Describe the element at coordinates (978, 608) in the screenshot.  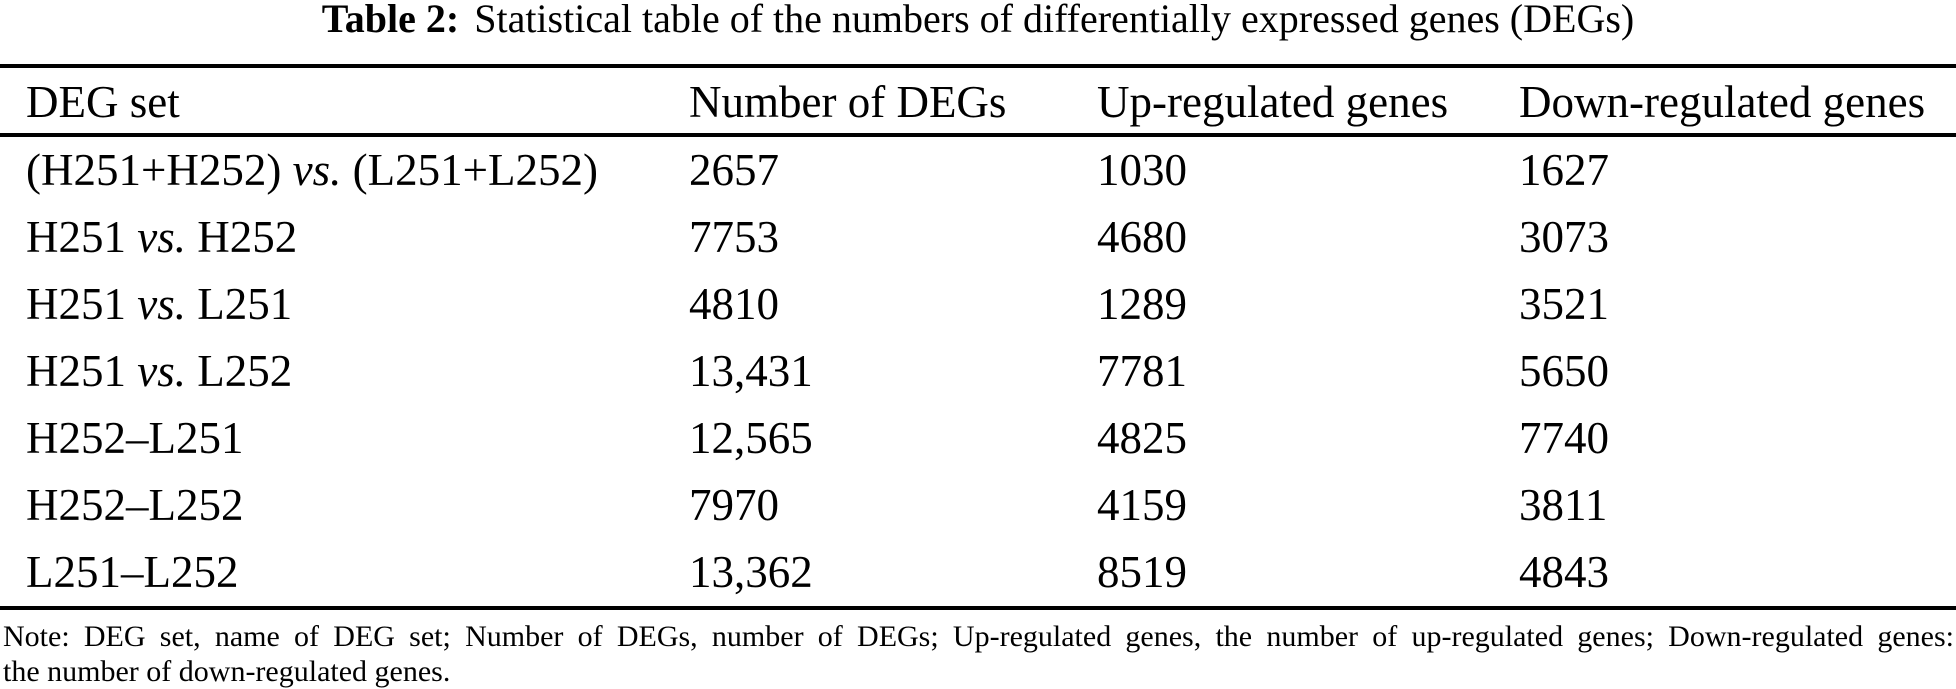
I see `bottom-rule` at that location.